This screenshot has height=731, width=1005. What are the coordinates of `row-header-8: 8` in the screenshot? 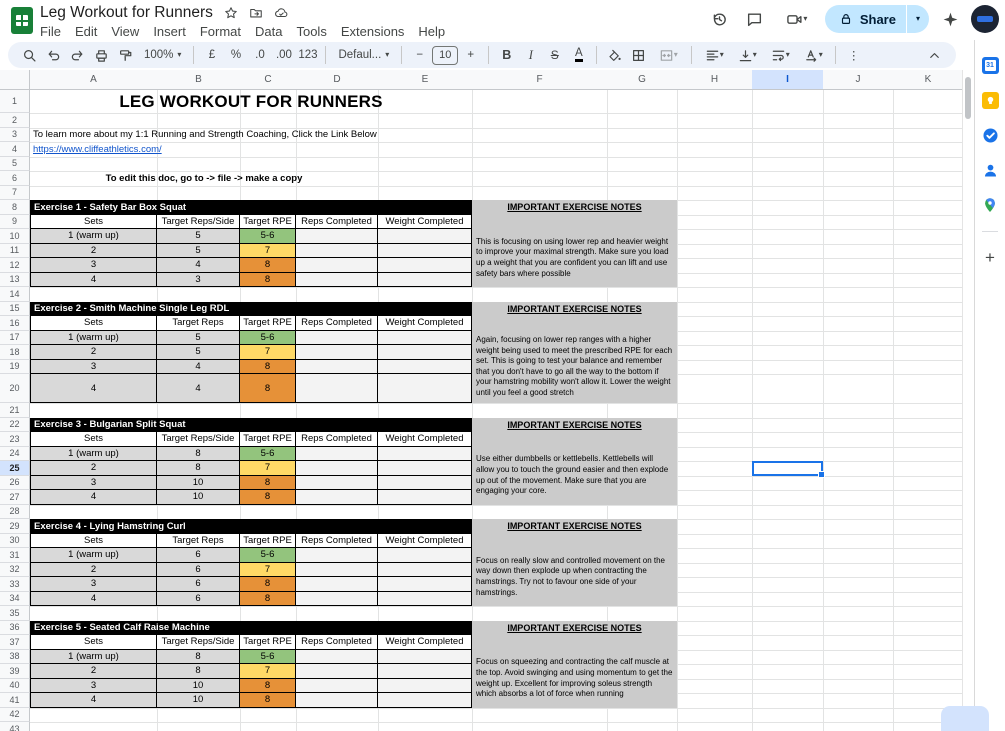 It's located at (15, 207).